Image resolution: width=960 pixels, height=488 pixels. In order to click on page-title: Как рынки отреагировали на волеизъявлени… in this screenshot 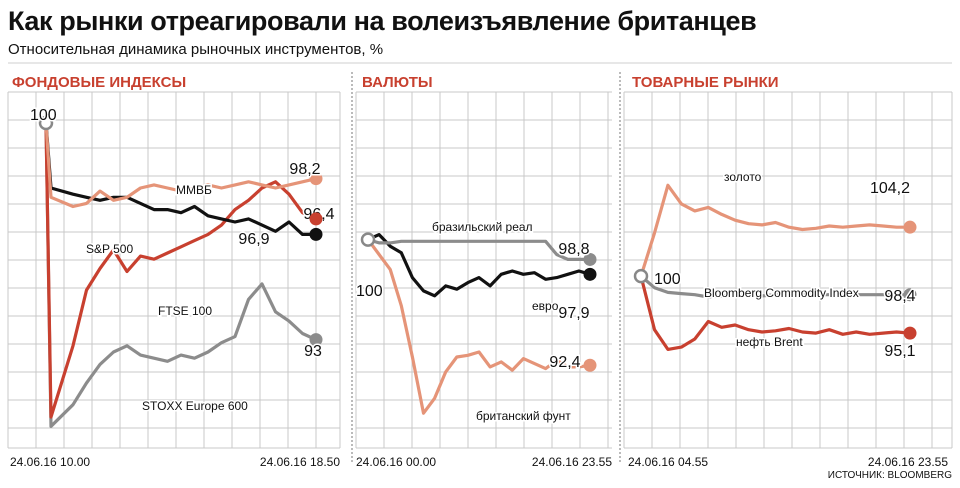, I will do `click(382, 21)`.